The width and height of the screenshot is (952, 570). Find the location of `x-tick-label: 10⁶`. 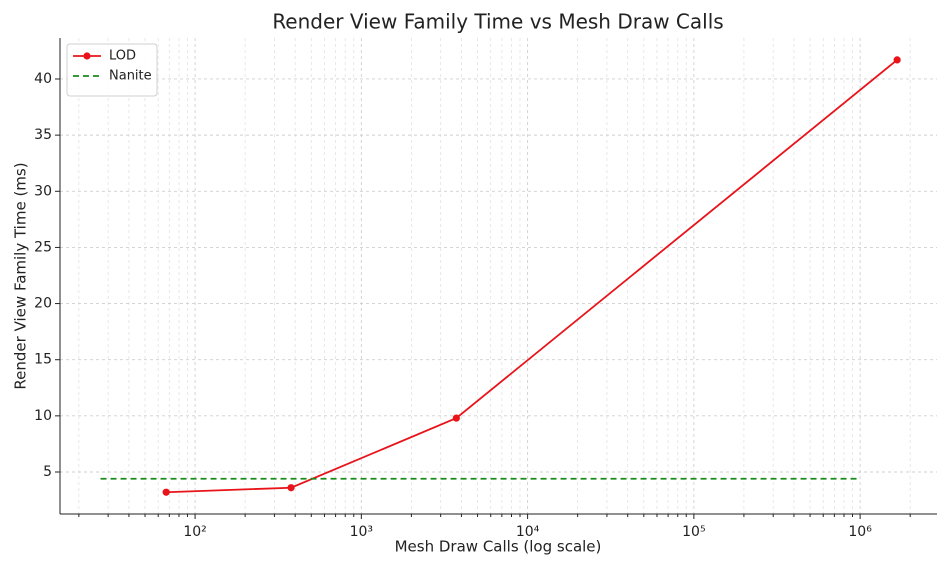

x-tick-label: 10⁶ is located at coordinates (860, 532).